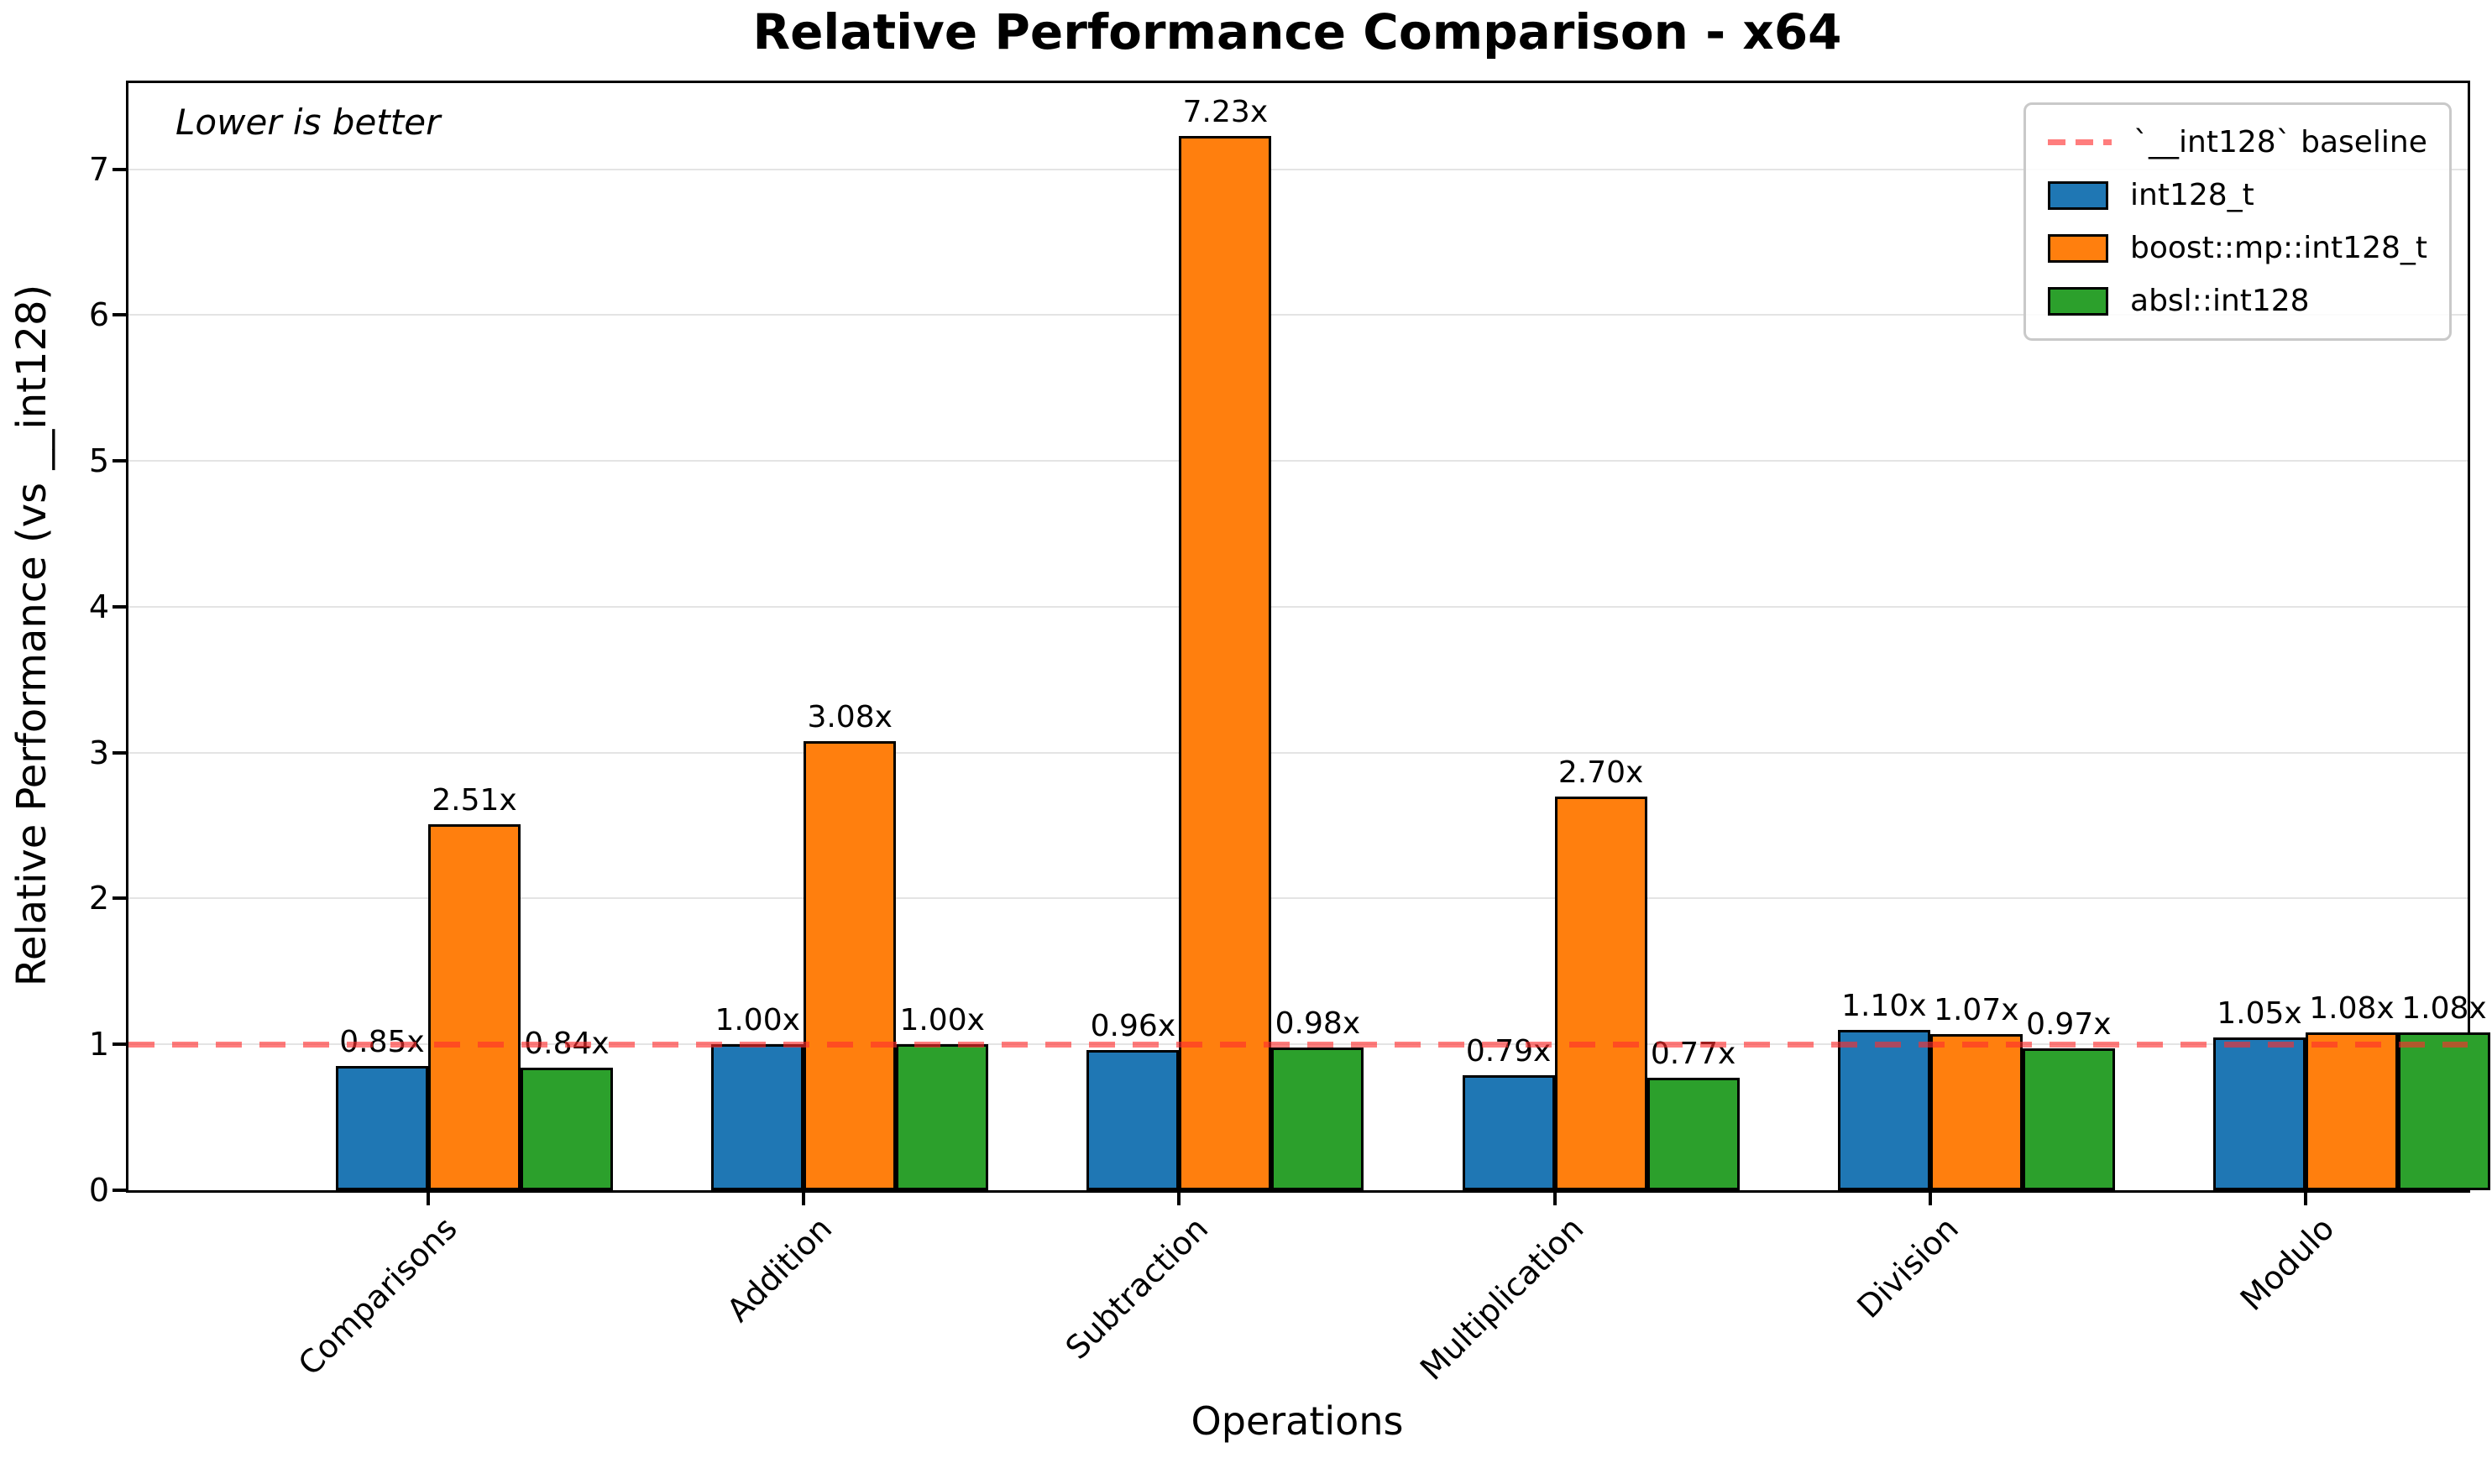 This screenshot has height=1484, width=2492. What do you see at coordinates (2259, 1113) in the screenshot?
I see `bar-int128-t-modulo` at bounding box center [2259, 1113].